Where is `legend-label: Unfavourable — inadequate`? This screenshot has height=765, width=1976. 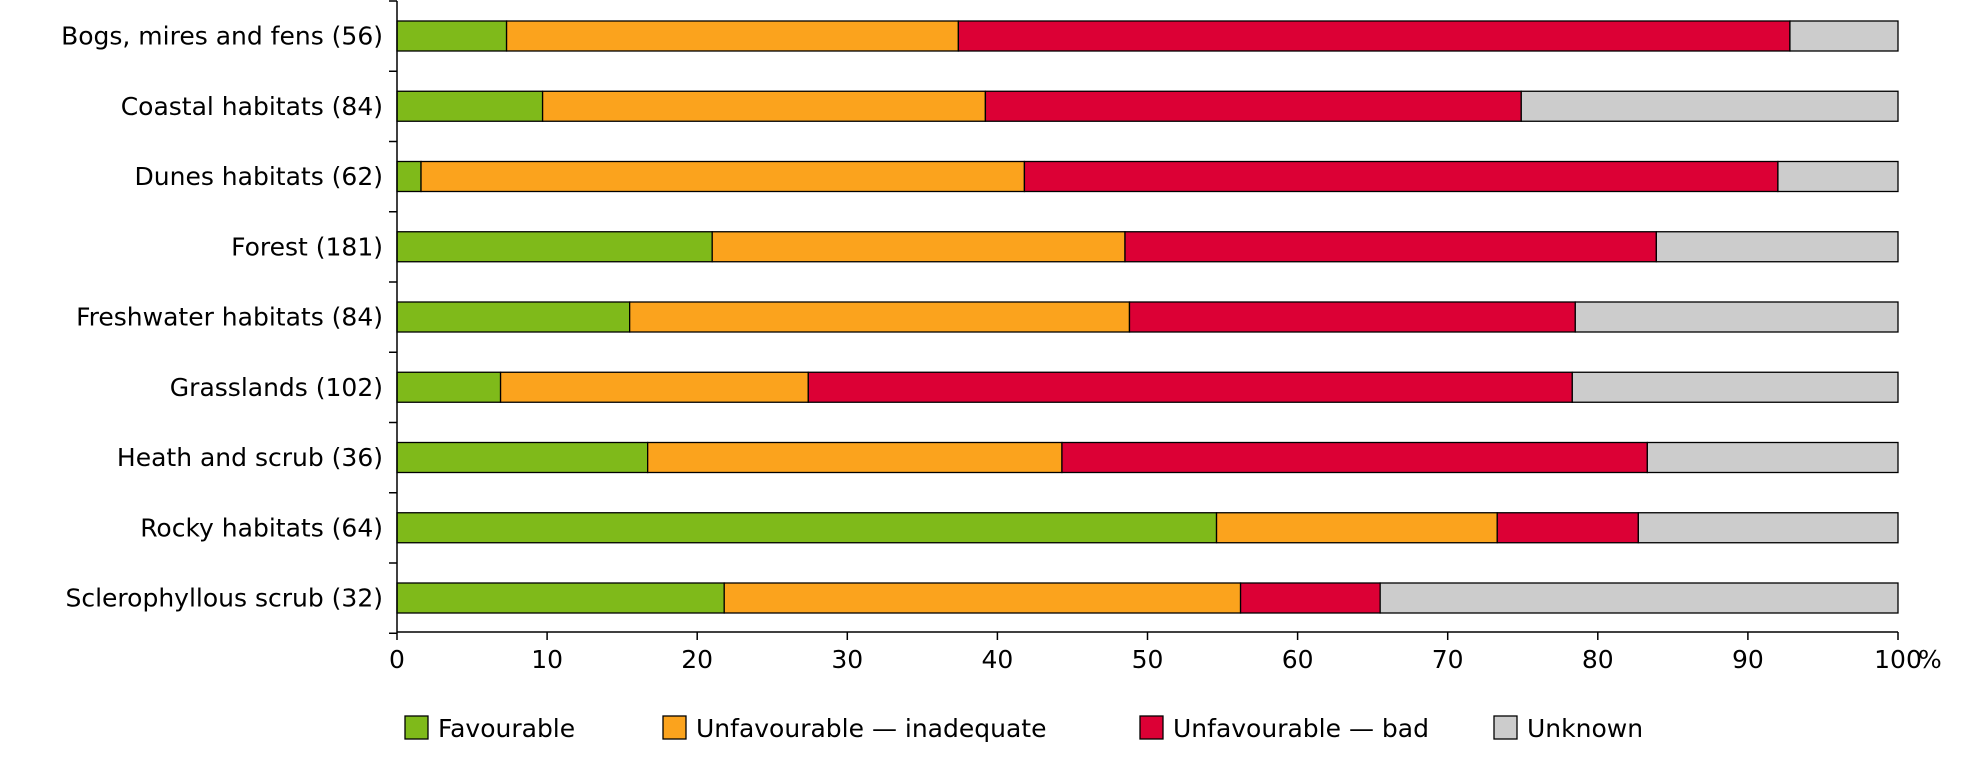
legend-label: Unfavourable — inadequate is located at coordinates (871, 728).